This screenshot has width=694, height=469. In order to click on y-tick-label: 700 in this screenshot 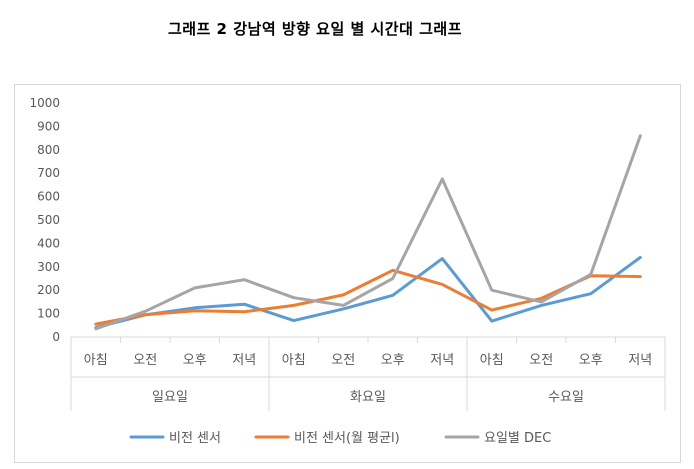, I will do `click(48, 173)`.